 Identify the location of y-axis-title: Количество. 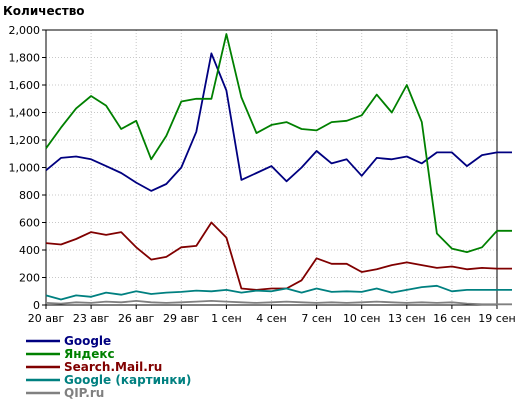
(44, 11).